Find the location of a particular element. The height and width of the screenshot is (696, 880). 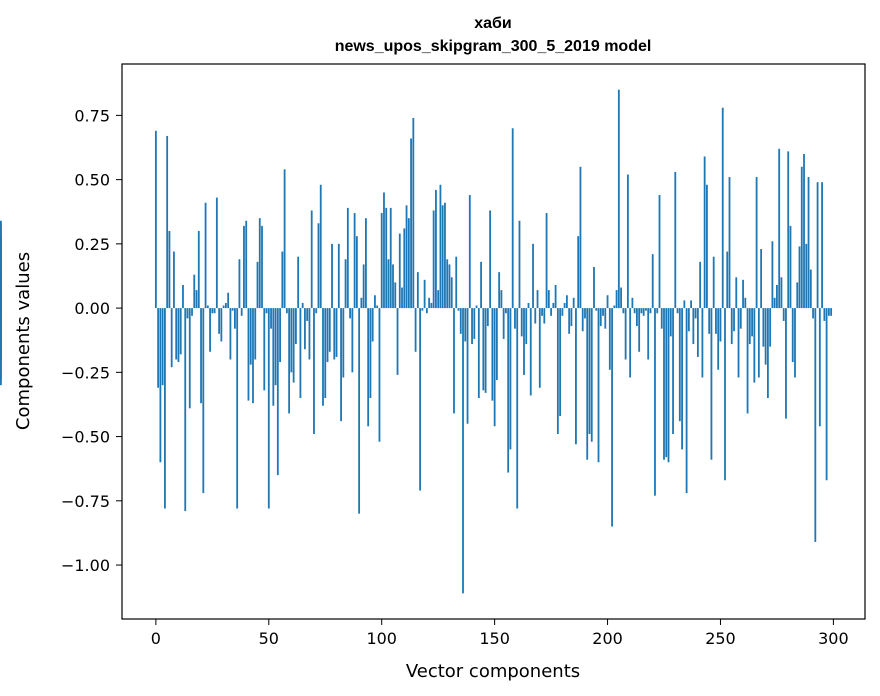

y-tick-label: 0.00 is located at coordinates (92, 308).